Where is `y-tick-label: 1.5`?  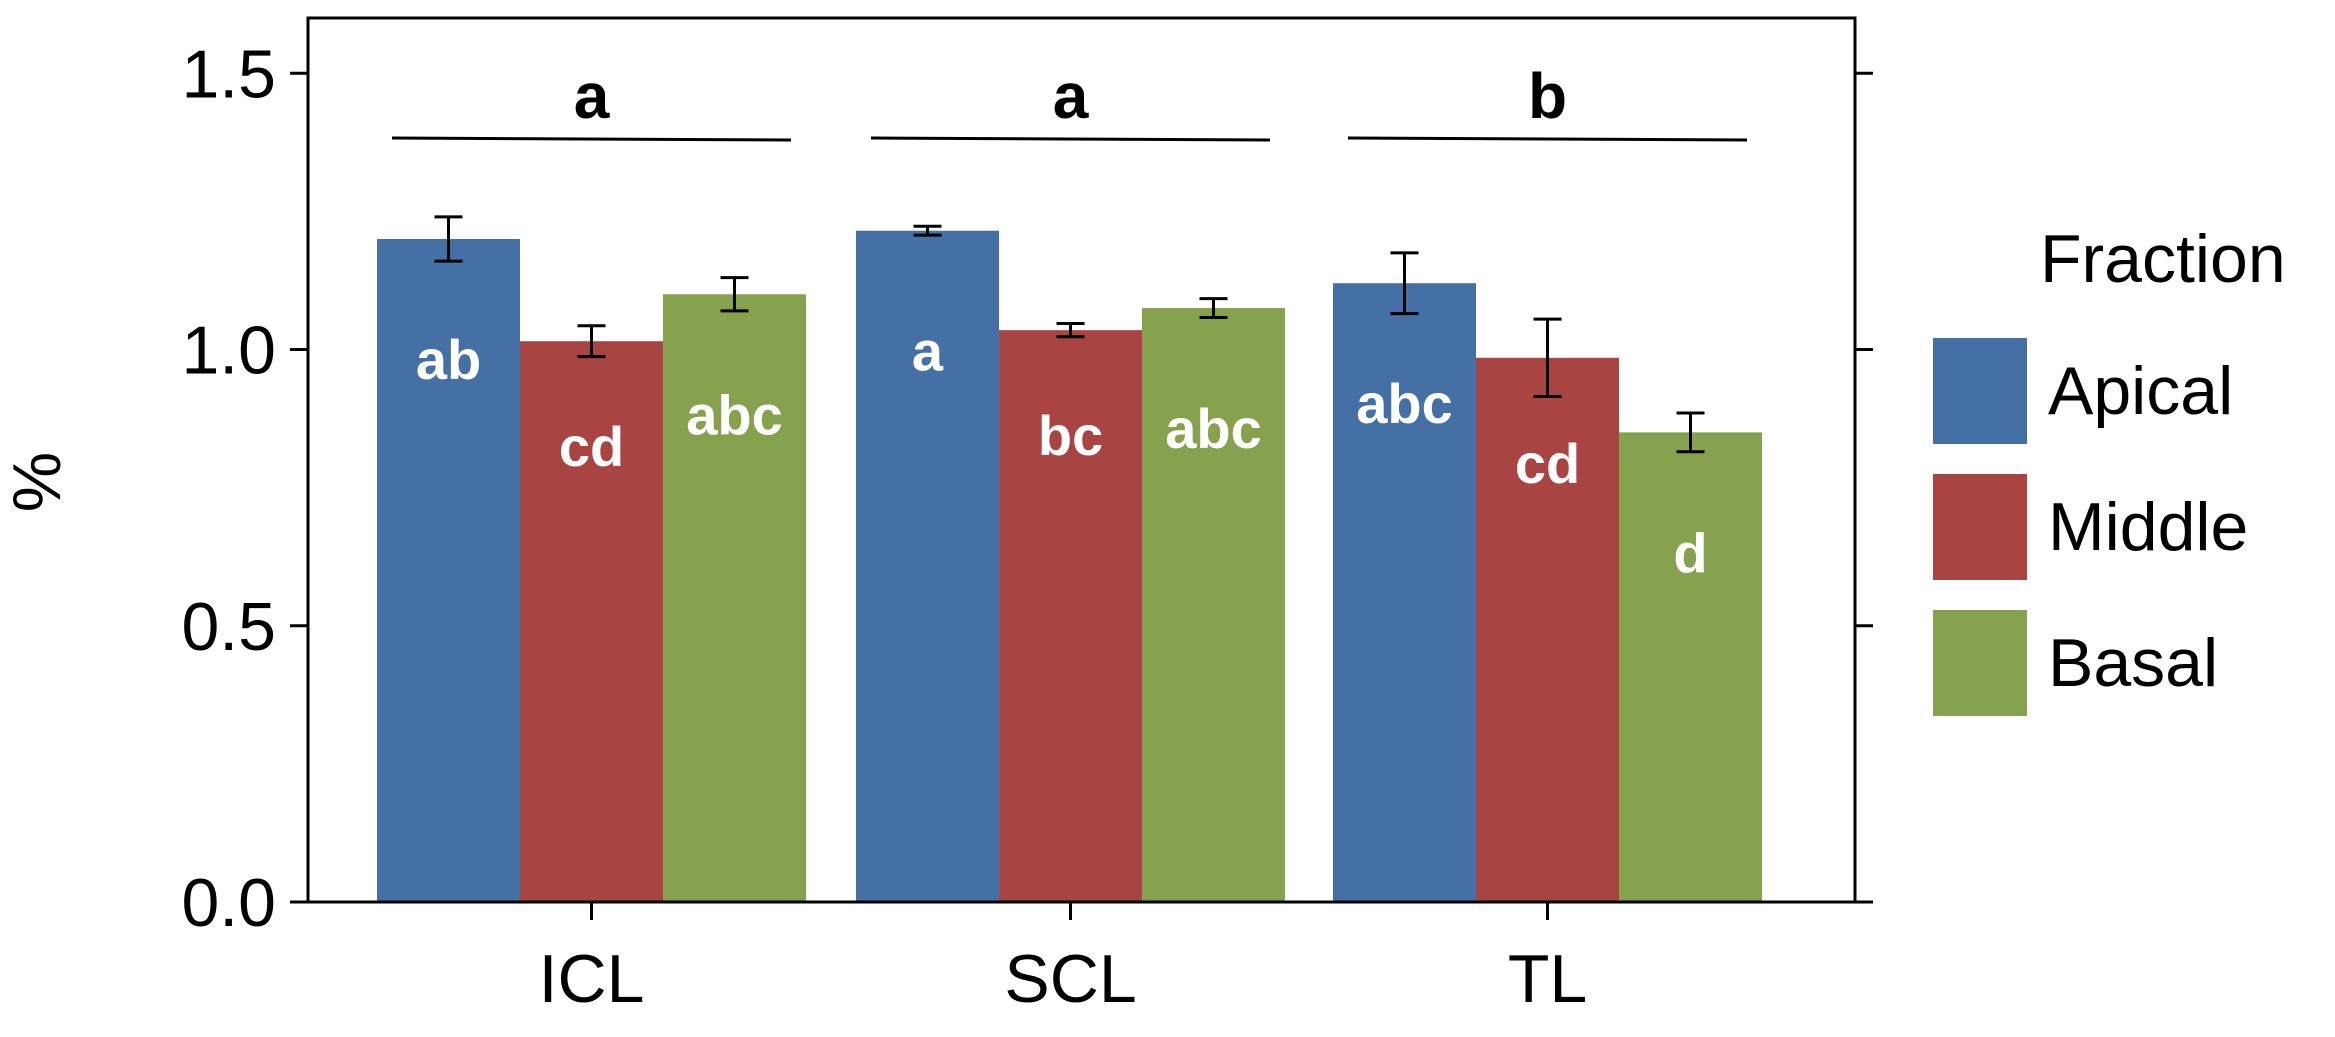
y-tick-label: 1.5 is located at coordinates (228, 74).